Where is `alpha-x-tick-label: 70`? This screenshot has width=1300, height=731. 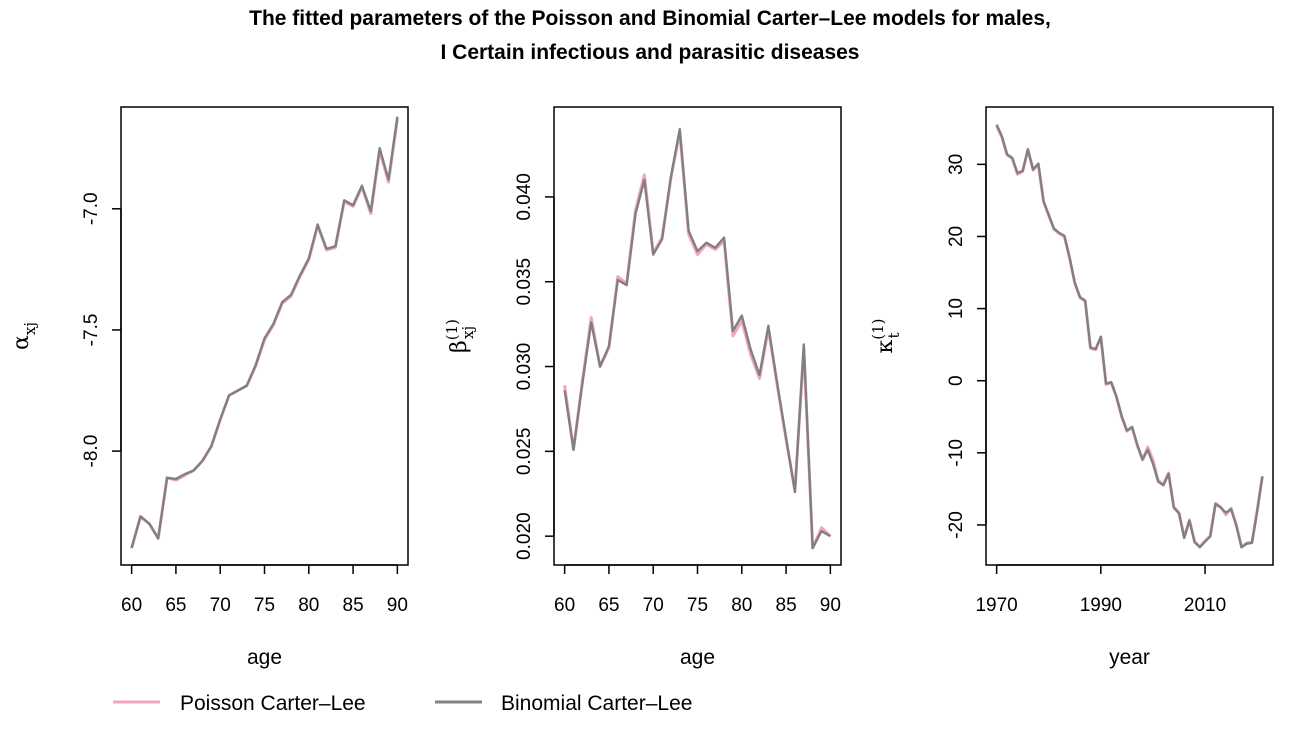
alpha-x-tick-label: 70 is located at coordinates (220, 605).